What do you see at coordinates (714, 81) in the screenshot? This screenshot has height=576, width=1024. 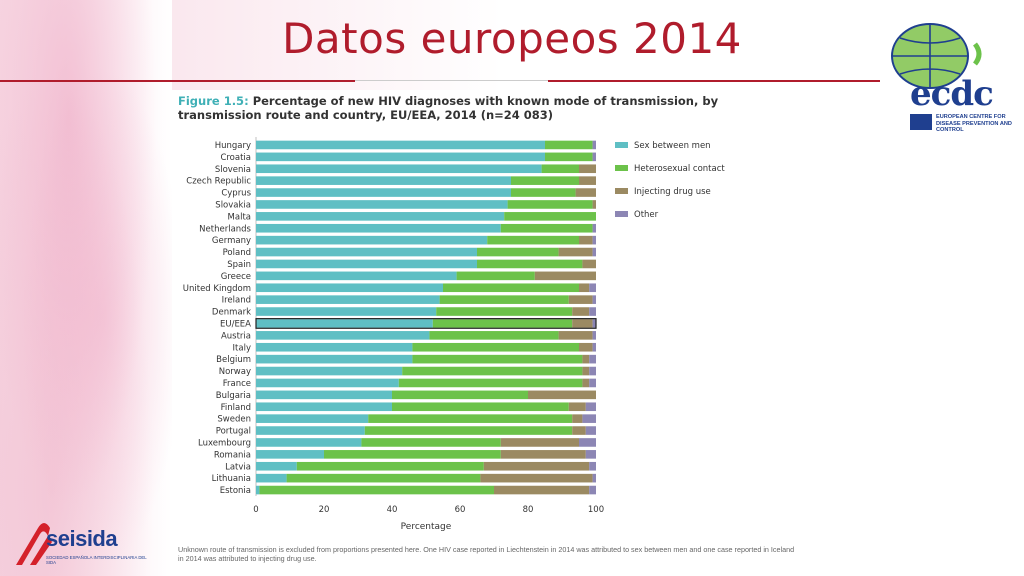 I see `title-rule-right` at bounding box center [714, 81].